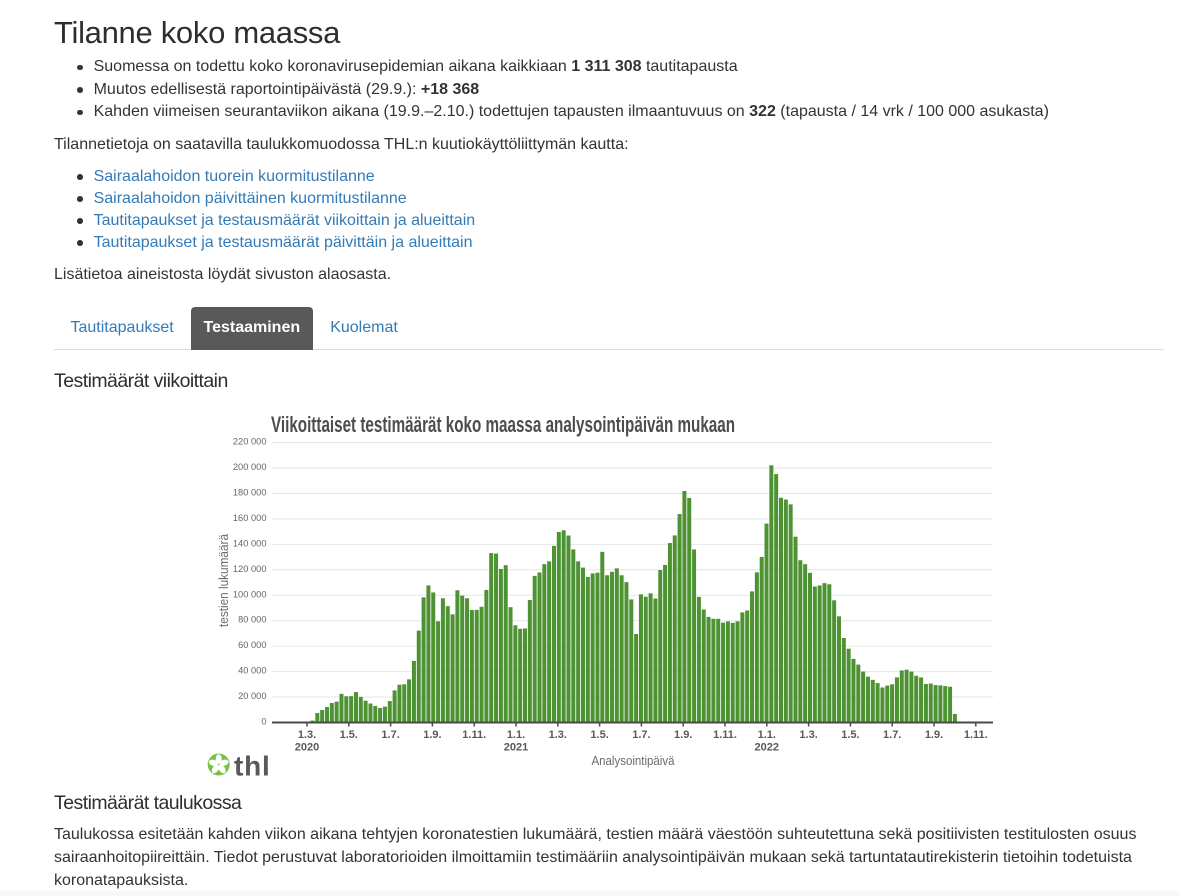  What do you see at coordinates (250, 518) in the screenshot?
I see `svg-text: 160 000` at bounding box center [250, 518].